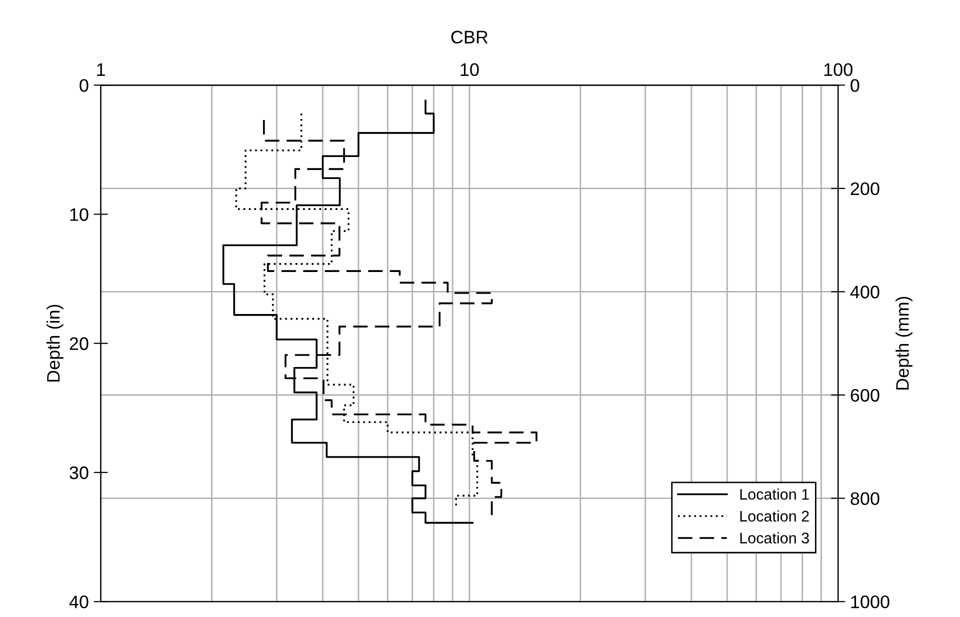 The width and height of the screenshot is (960, 617). Describe the element at coordinates (870, 602) in the screenshot. I see `y2-tick-label: 1000` at that location.